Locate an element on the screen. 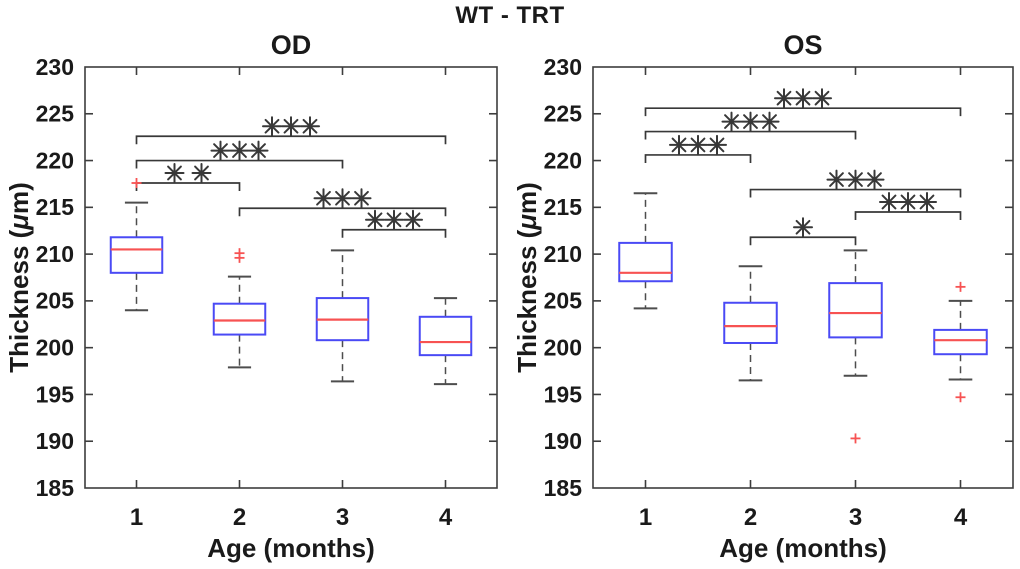 The height and width of the screenshot is (569, 1020). subplot-title: OS is located at coordinates (802, 45).